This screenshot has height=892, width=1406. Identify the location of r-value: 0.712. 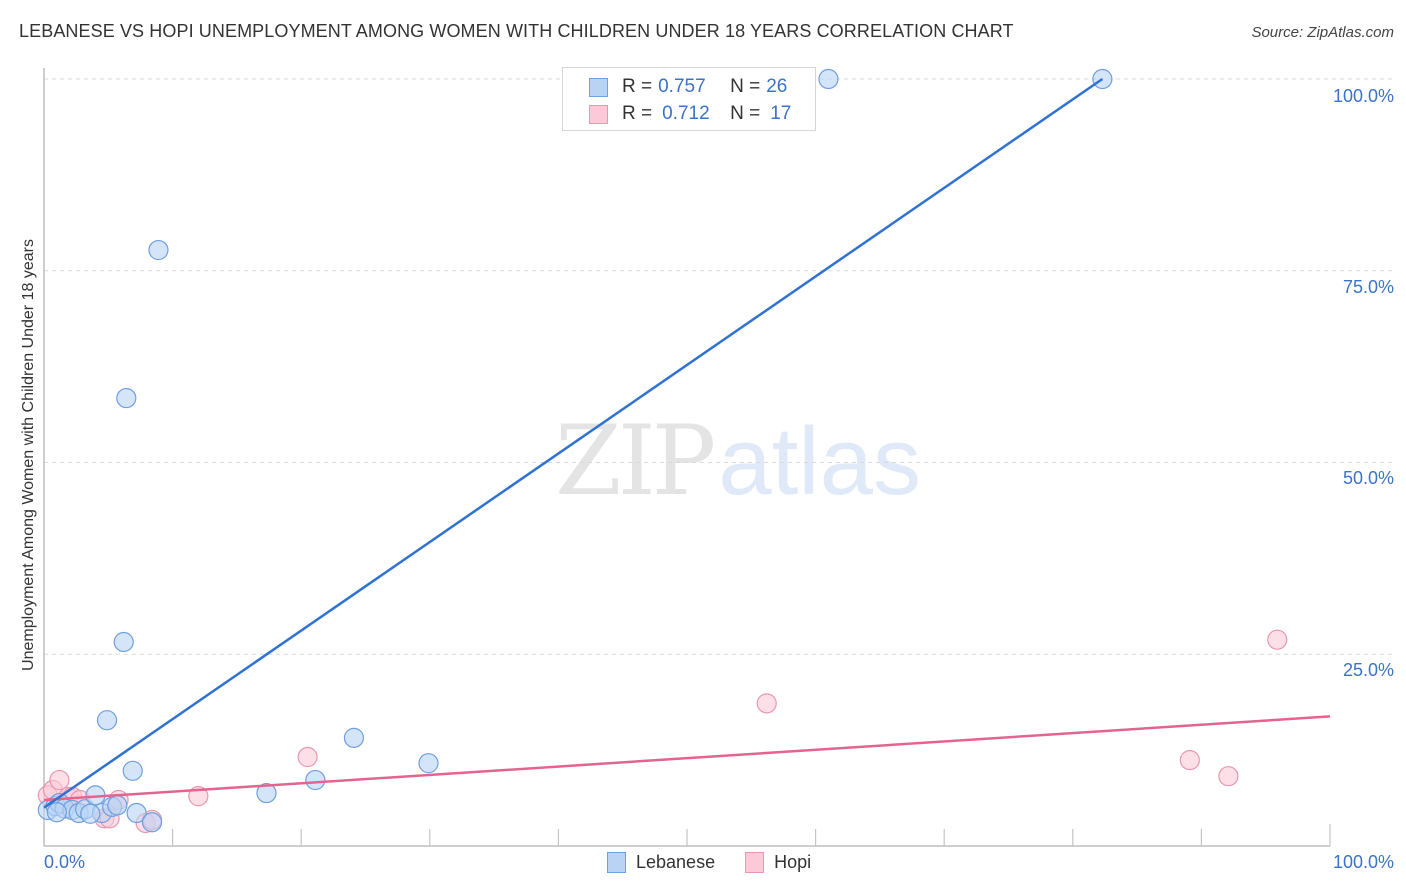
(686, 113).